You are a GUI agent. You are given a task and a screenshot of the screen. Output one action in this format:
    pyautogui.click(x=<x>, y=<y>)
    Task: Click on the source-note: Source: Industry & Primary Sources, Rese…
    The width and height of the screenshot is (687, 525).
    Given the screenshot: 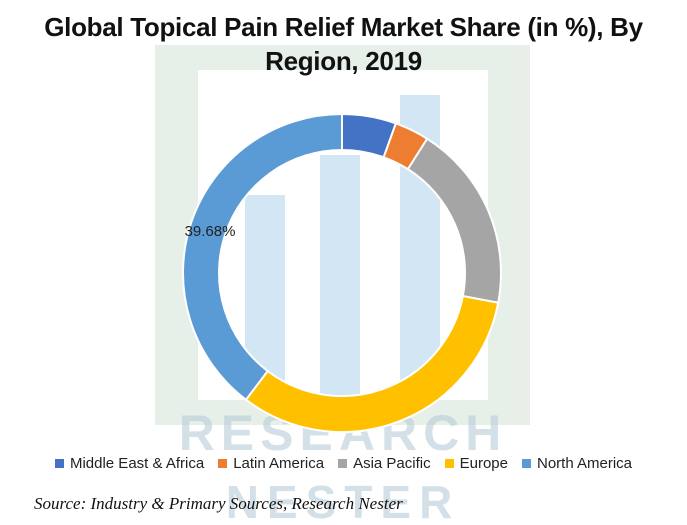 What is the action you would take?
    pyautogui.click(x=218, y=503)
    